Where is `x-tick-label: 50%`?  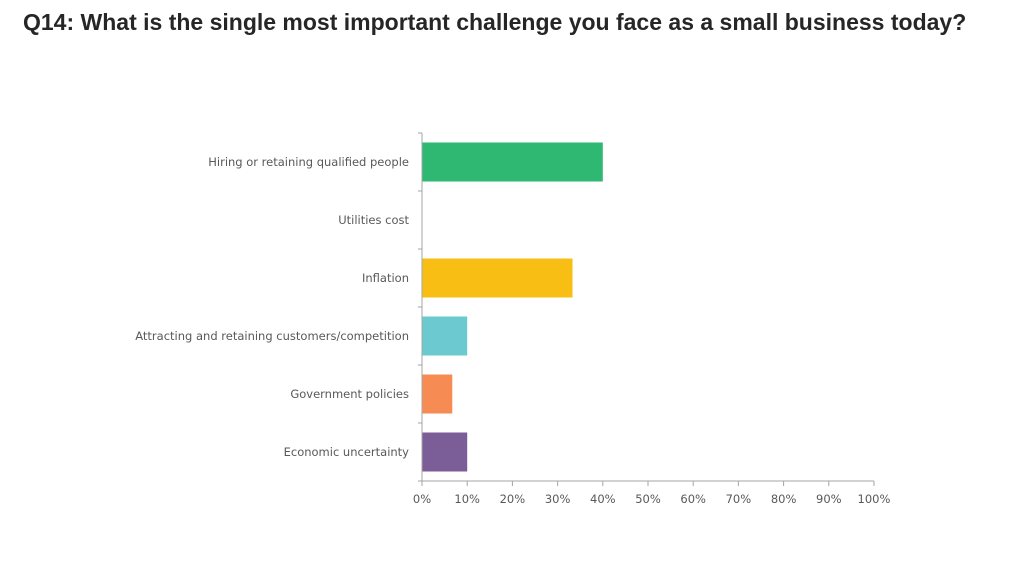
x-tick-label: 50% is located at coordinates (648, 499).